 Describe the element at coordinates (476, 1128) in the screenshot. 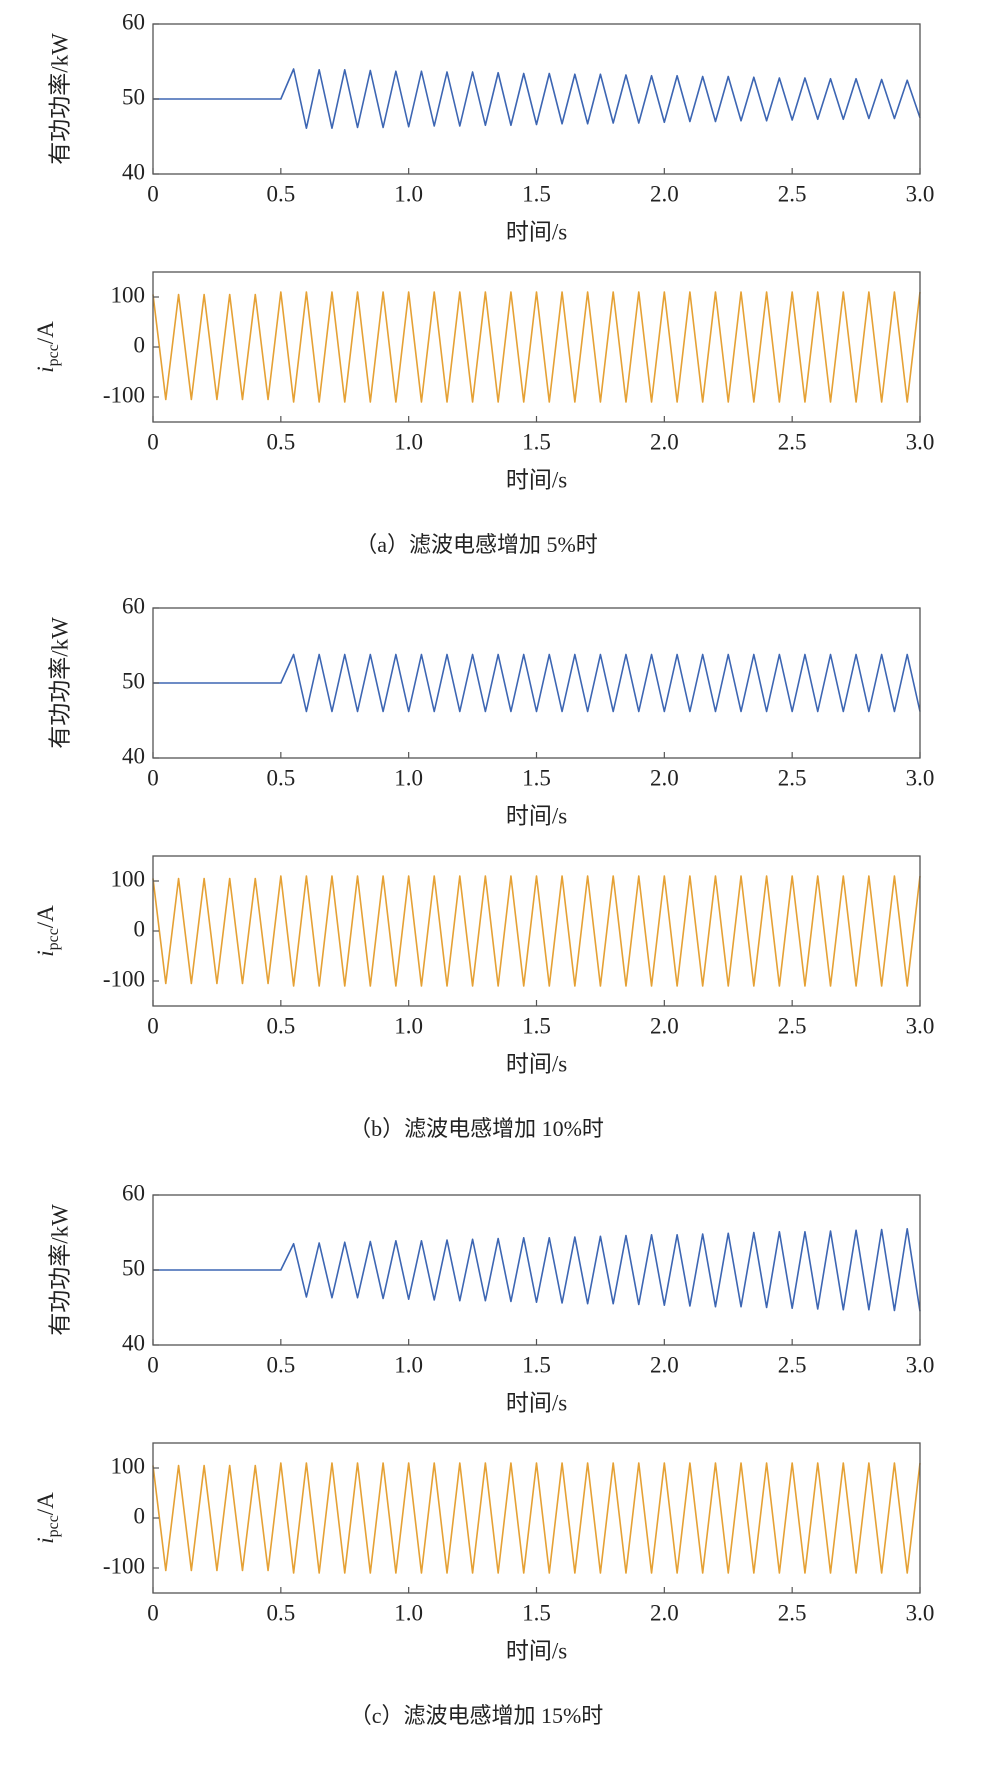

I see `caption: （b）滤波电感增加 10%时` at that location.